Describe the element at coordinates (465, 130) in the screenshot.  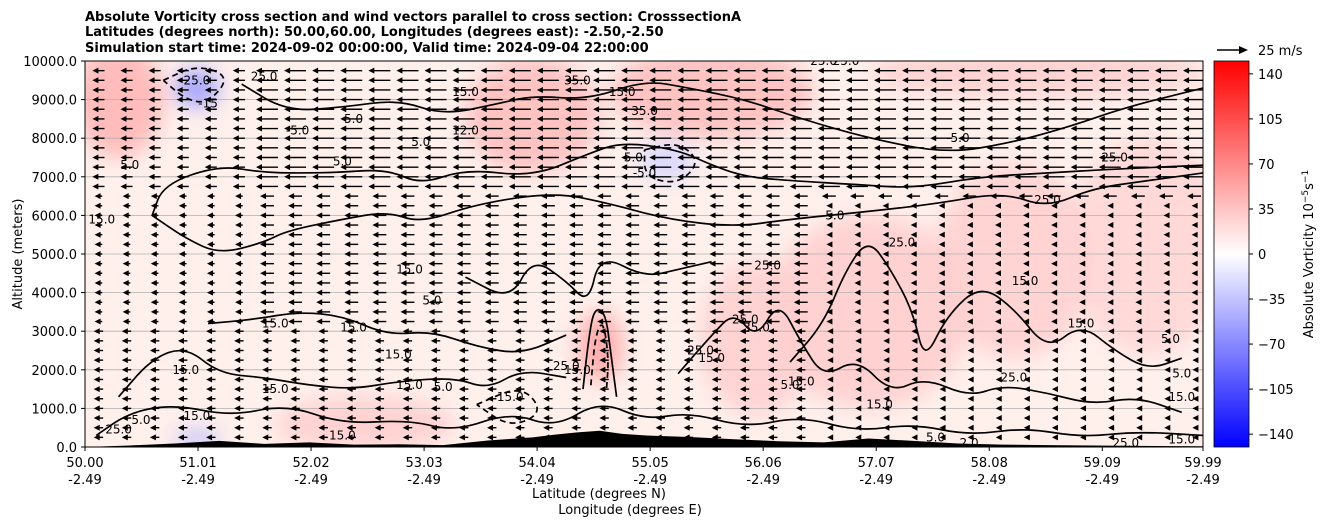
I see `contour-label: 12.0` at that location.